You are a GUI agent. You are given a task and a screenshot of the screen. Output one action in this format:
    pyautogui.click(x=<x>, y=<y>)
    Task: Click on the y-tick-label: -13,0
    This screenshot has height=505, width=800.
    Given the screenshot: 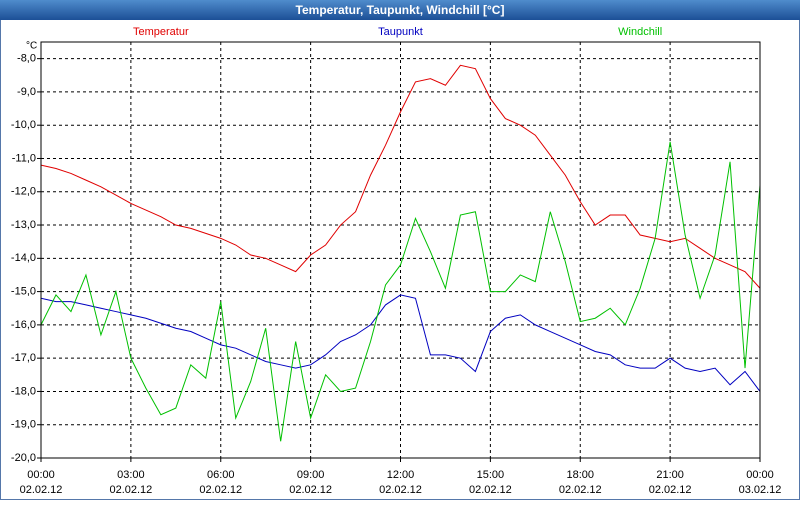 What is the action you would take?
    pyautogui.click(x=23, y=225)
    